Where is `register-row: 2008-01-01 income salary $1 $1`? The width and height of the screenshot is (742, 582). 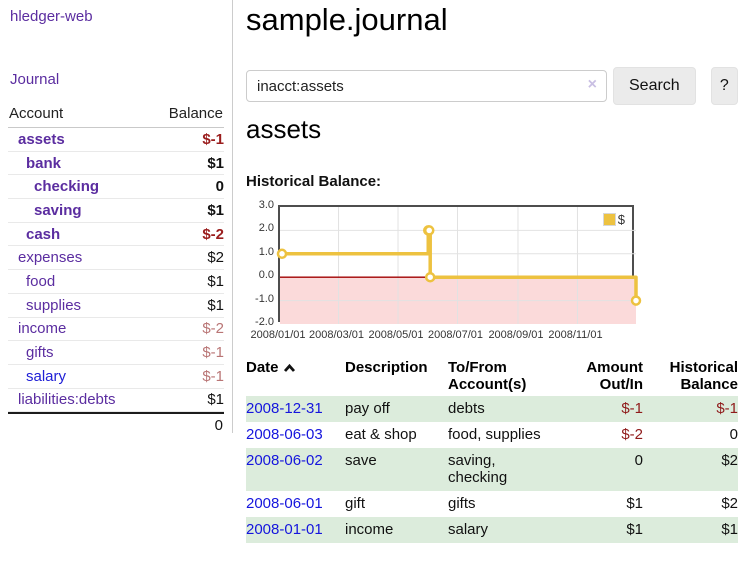 register-row: 2008-01-01 income salary $1 $1 is located at coordinates (492, 530).